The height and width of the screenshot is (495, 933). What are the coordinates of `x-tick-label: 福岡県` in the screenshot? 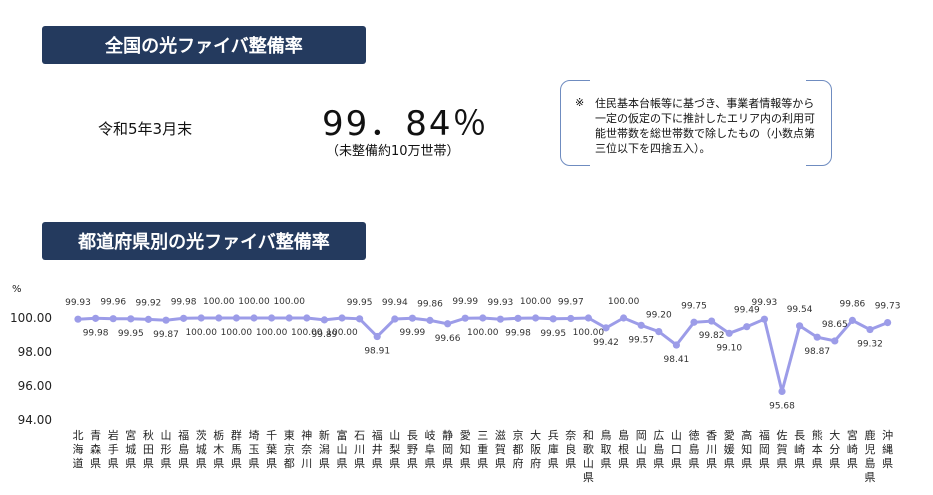 It's located at (764, 449).